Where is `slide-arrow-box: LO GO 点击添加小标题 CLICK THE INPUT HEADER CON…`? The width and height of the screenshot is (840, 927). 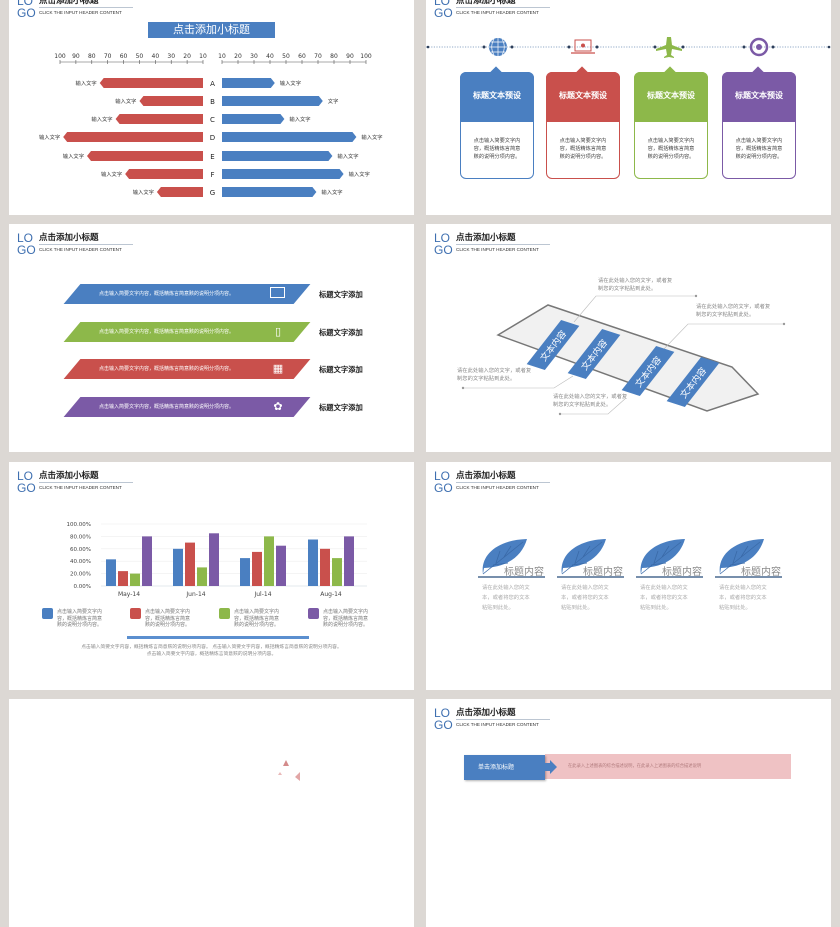 slide-arrow-box: LO GO 点击添加小标题 CLICK THE INPUT HEADER CON… is located at coordinates (628, 813).